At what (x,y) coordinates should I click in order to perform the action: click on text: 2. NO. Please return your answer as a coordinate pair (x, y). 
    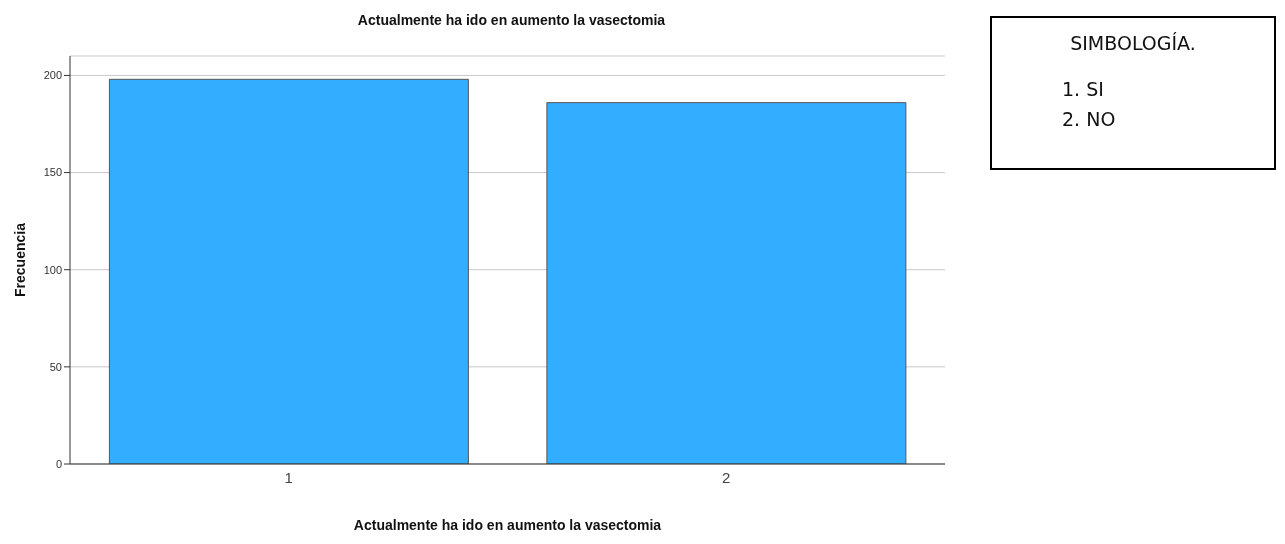
    Looking at the image, I should click on (1089, 119).